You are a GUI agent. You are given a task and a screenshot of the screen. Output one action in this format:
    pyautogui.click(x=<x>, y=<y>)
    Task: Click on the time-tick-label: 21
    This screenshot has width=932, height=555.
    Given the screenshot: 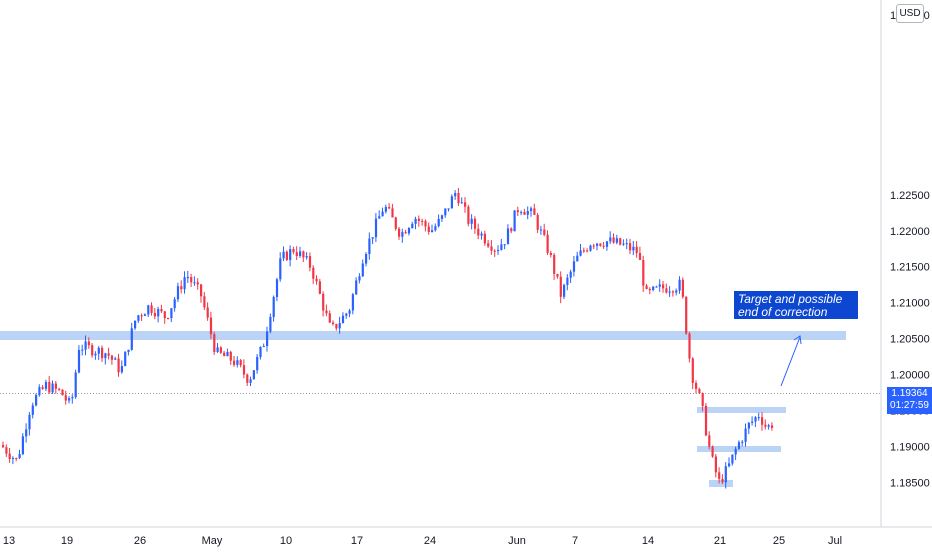 What is the action you would take?
    pyautogui.click(x=720, y=541)
    